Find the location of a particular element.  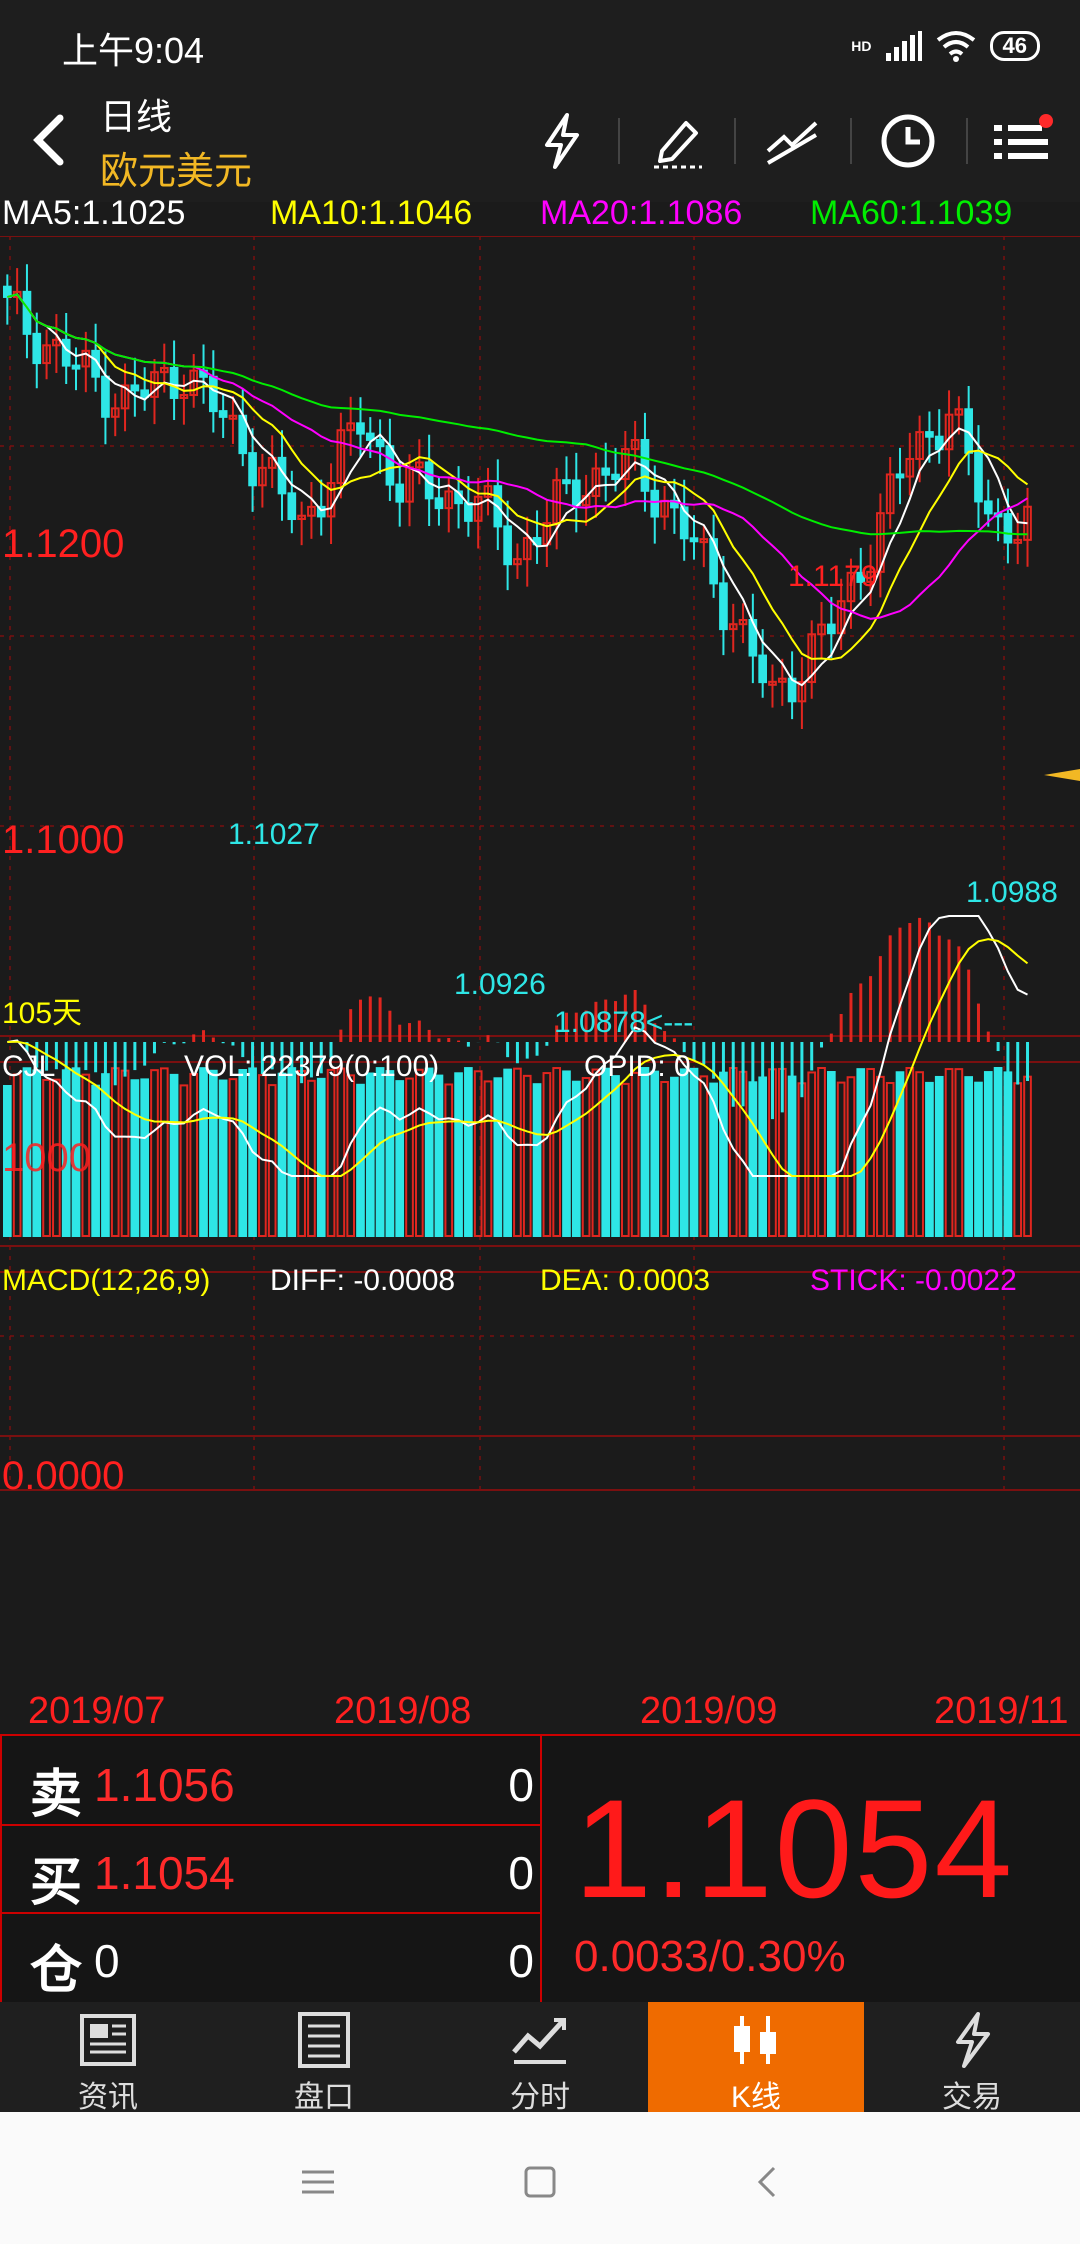

ma10-value: MA10:1.1046 is located at coordinates (371, 213).